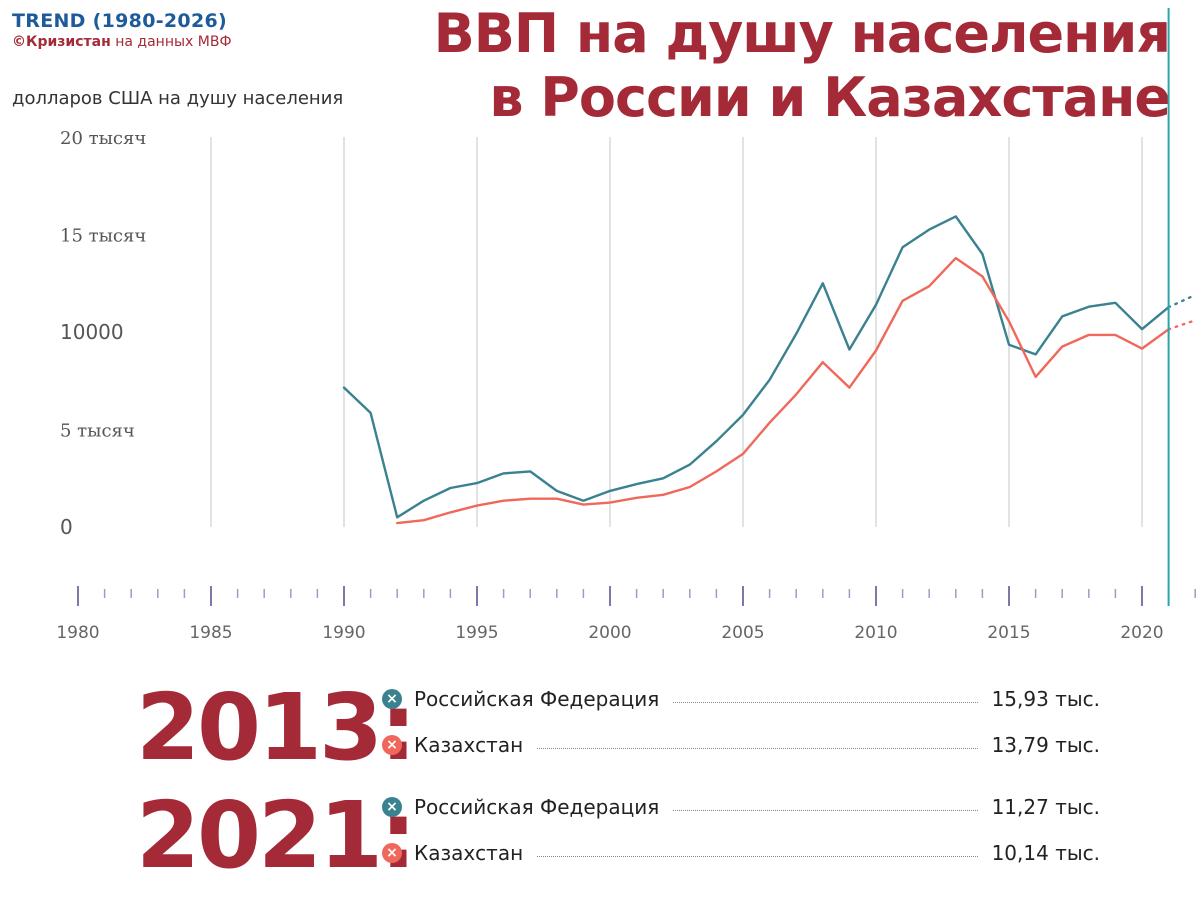 The image size is (1200, 900). Describe the element at coordinates (343, 633) in the screenshot. I see `x-tick-label: 1990` at that location.